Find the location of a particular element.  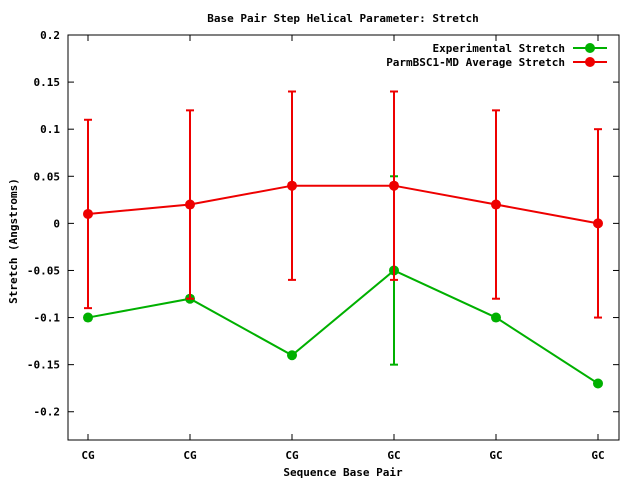

y-tick-label: -0.05 is located at coordinates (43, 270).